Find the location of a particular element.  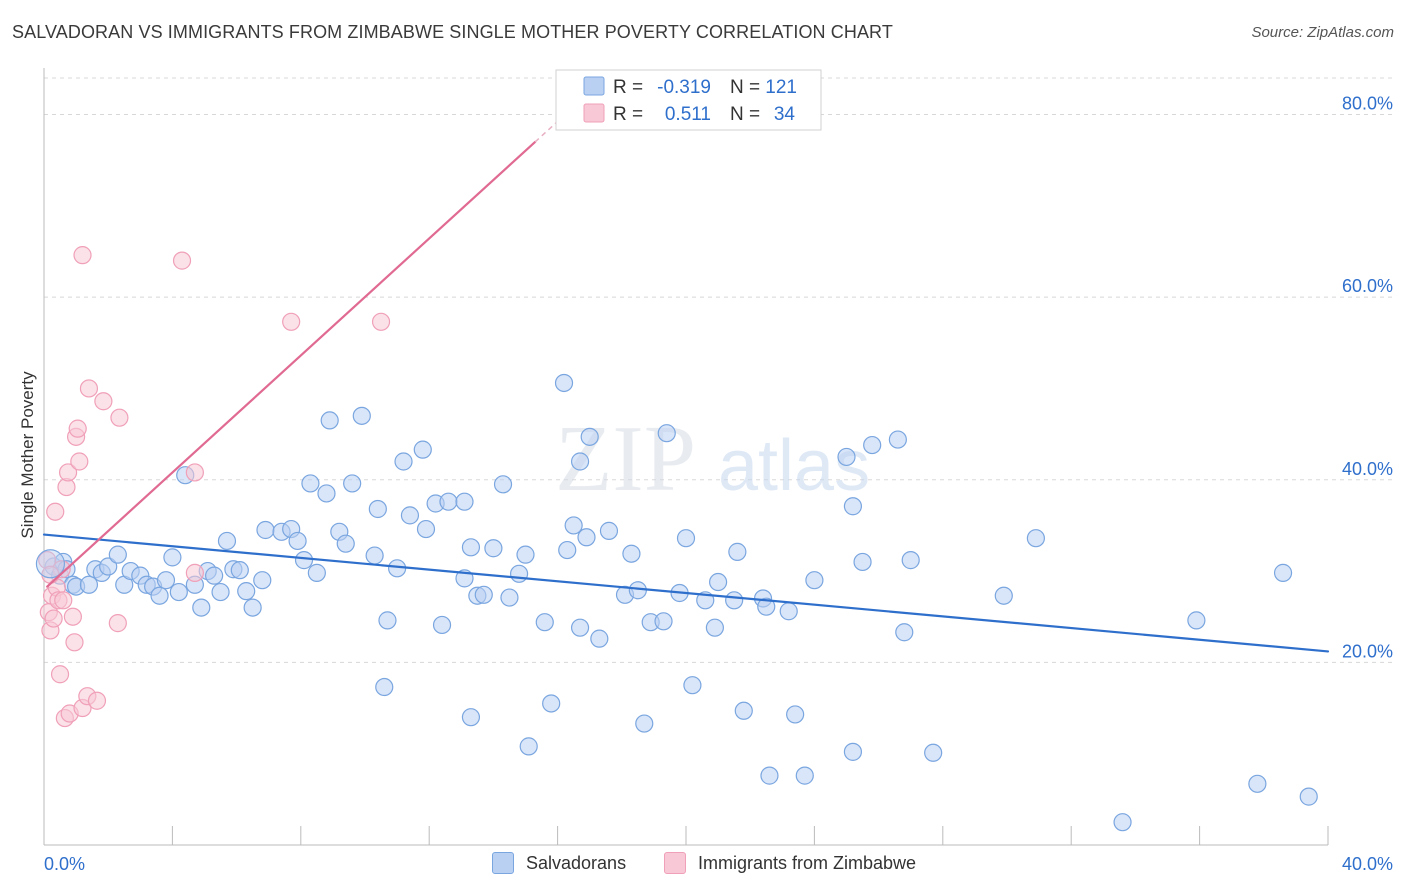

watermark: ZIP atlas is located at coordinates (712, 459).